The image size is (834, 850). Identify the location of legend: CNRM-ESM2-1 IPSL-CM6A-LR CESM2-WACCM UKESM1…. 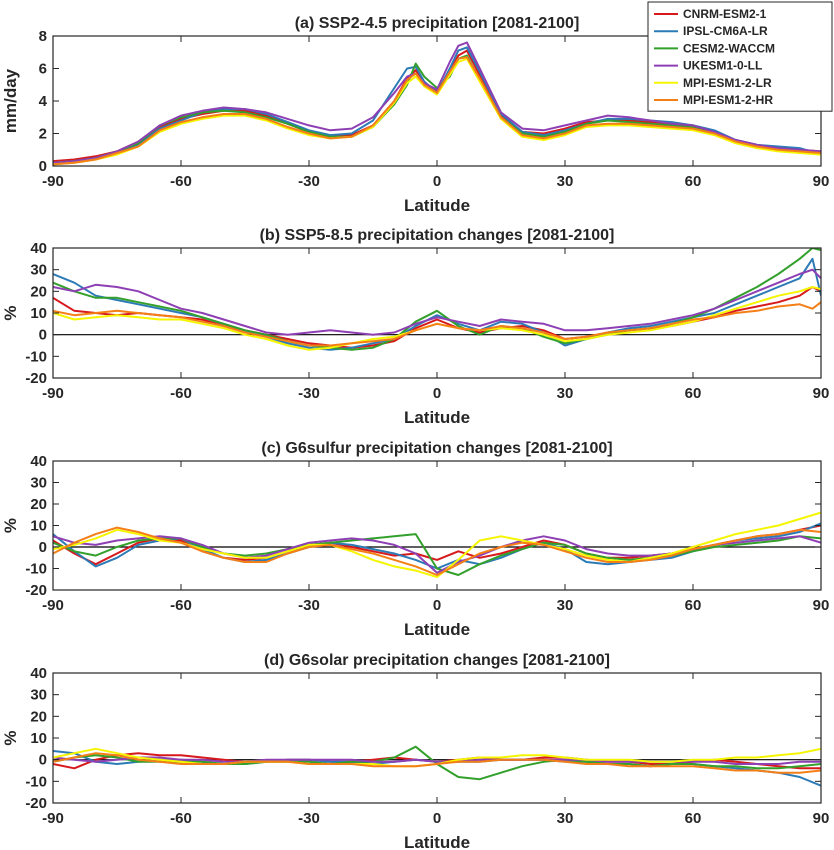
(740, 56).